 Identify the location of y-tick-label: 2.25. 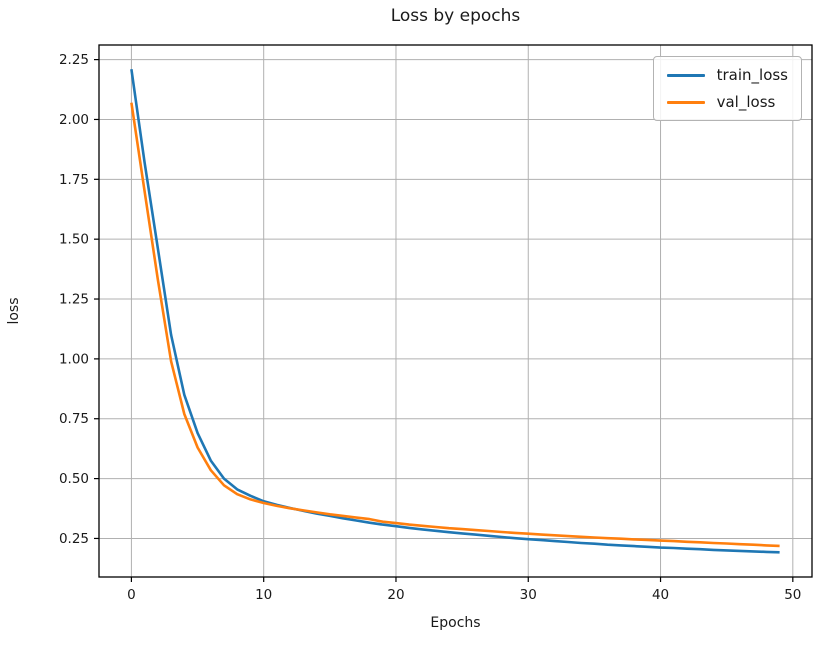
(74, 60).